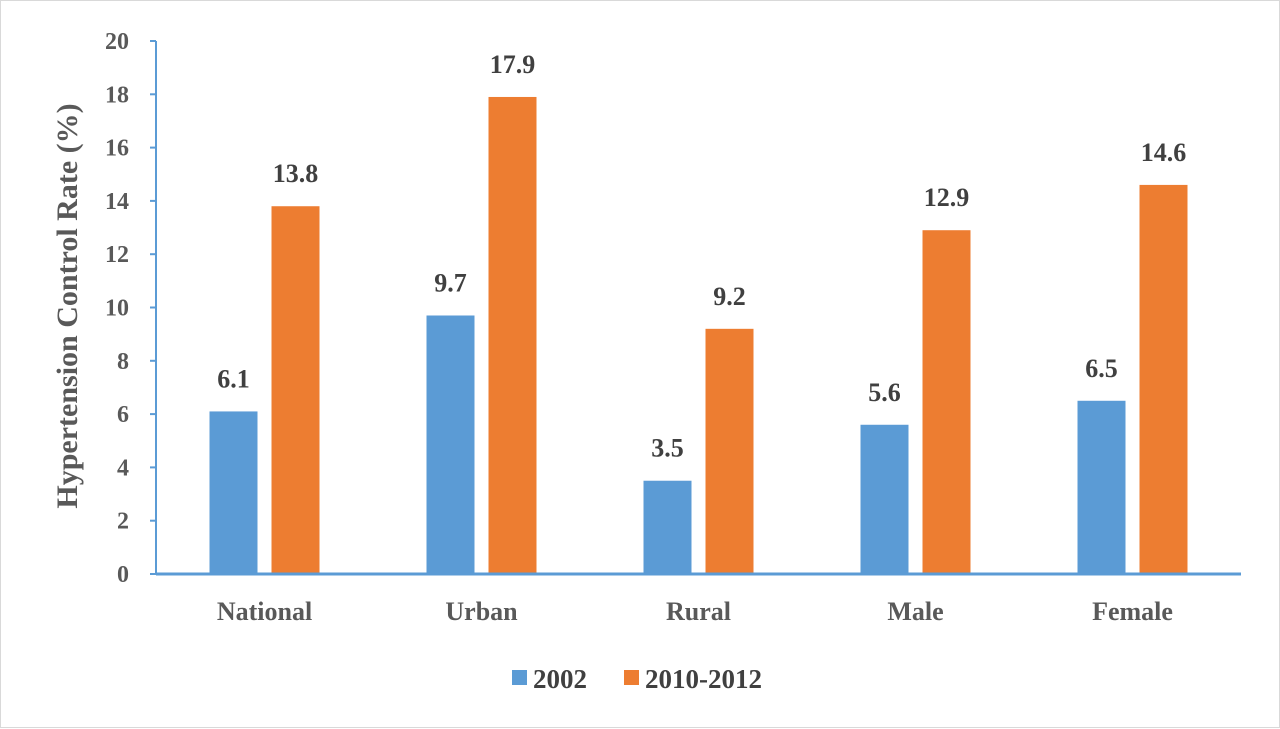 This screenshot has width=1280, height=729. I want to click on data-label: 9.2, so click(729, 296).